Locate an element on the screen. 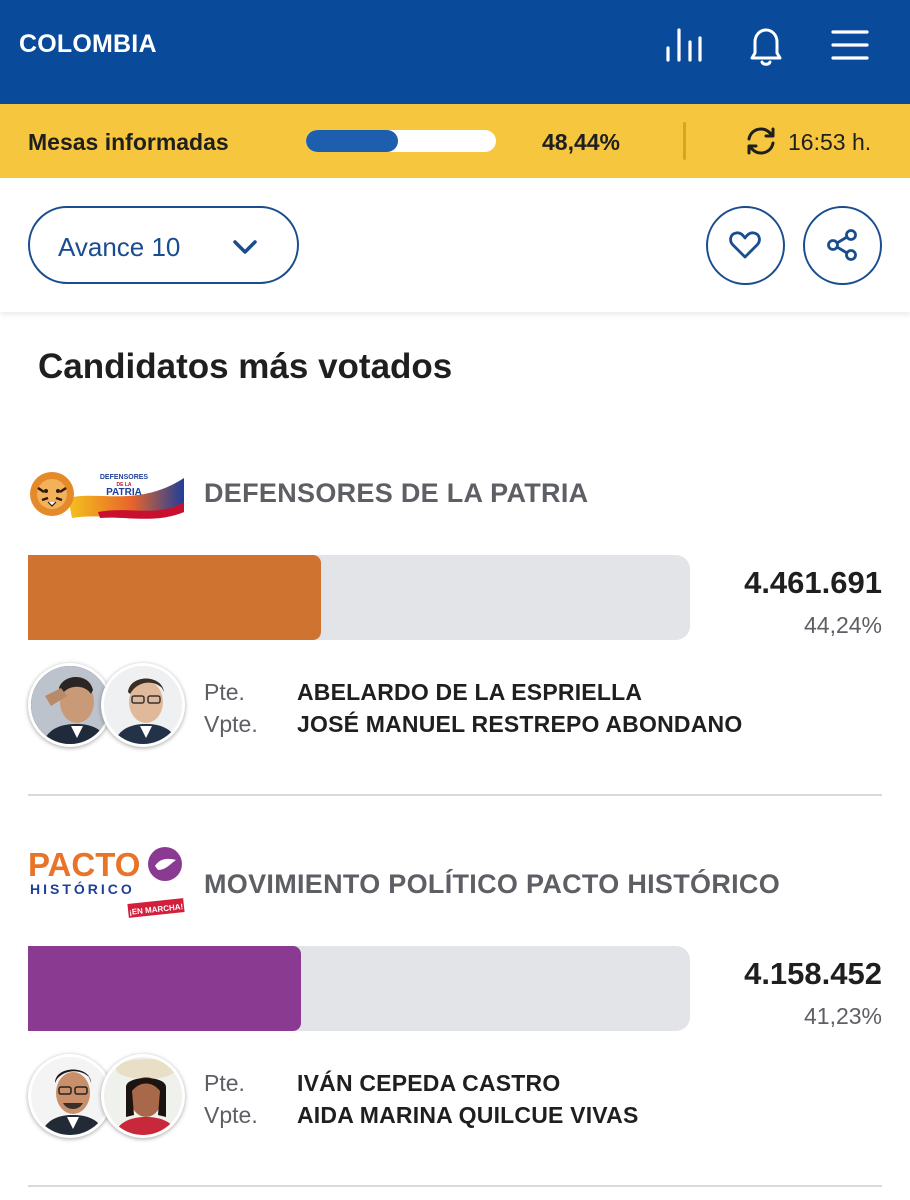 Image resolution: width=910 pixels, height=1200 pixels. chevron-down-icon is located at coordinates (245, 247).